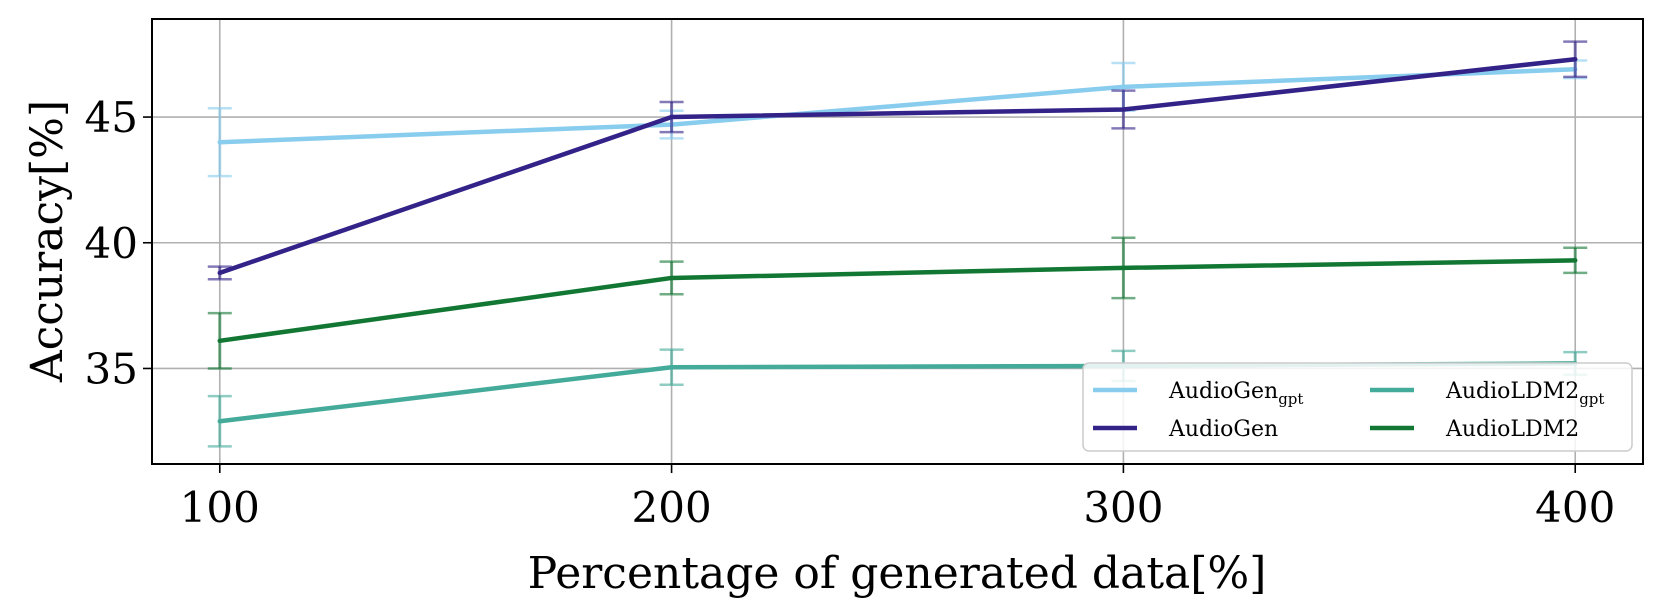  What do you see at coordinates (111, 117) in the screenshot?
I see `y-tick-label: 45` at bounding box center [111, 117].